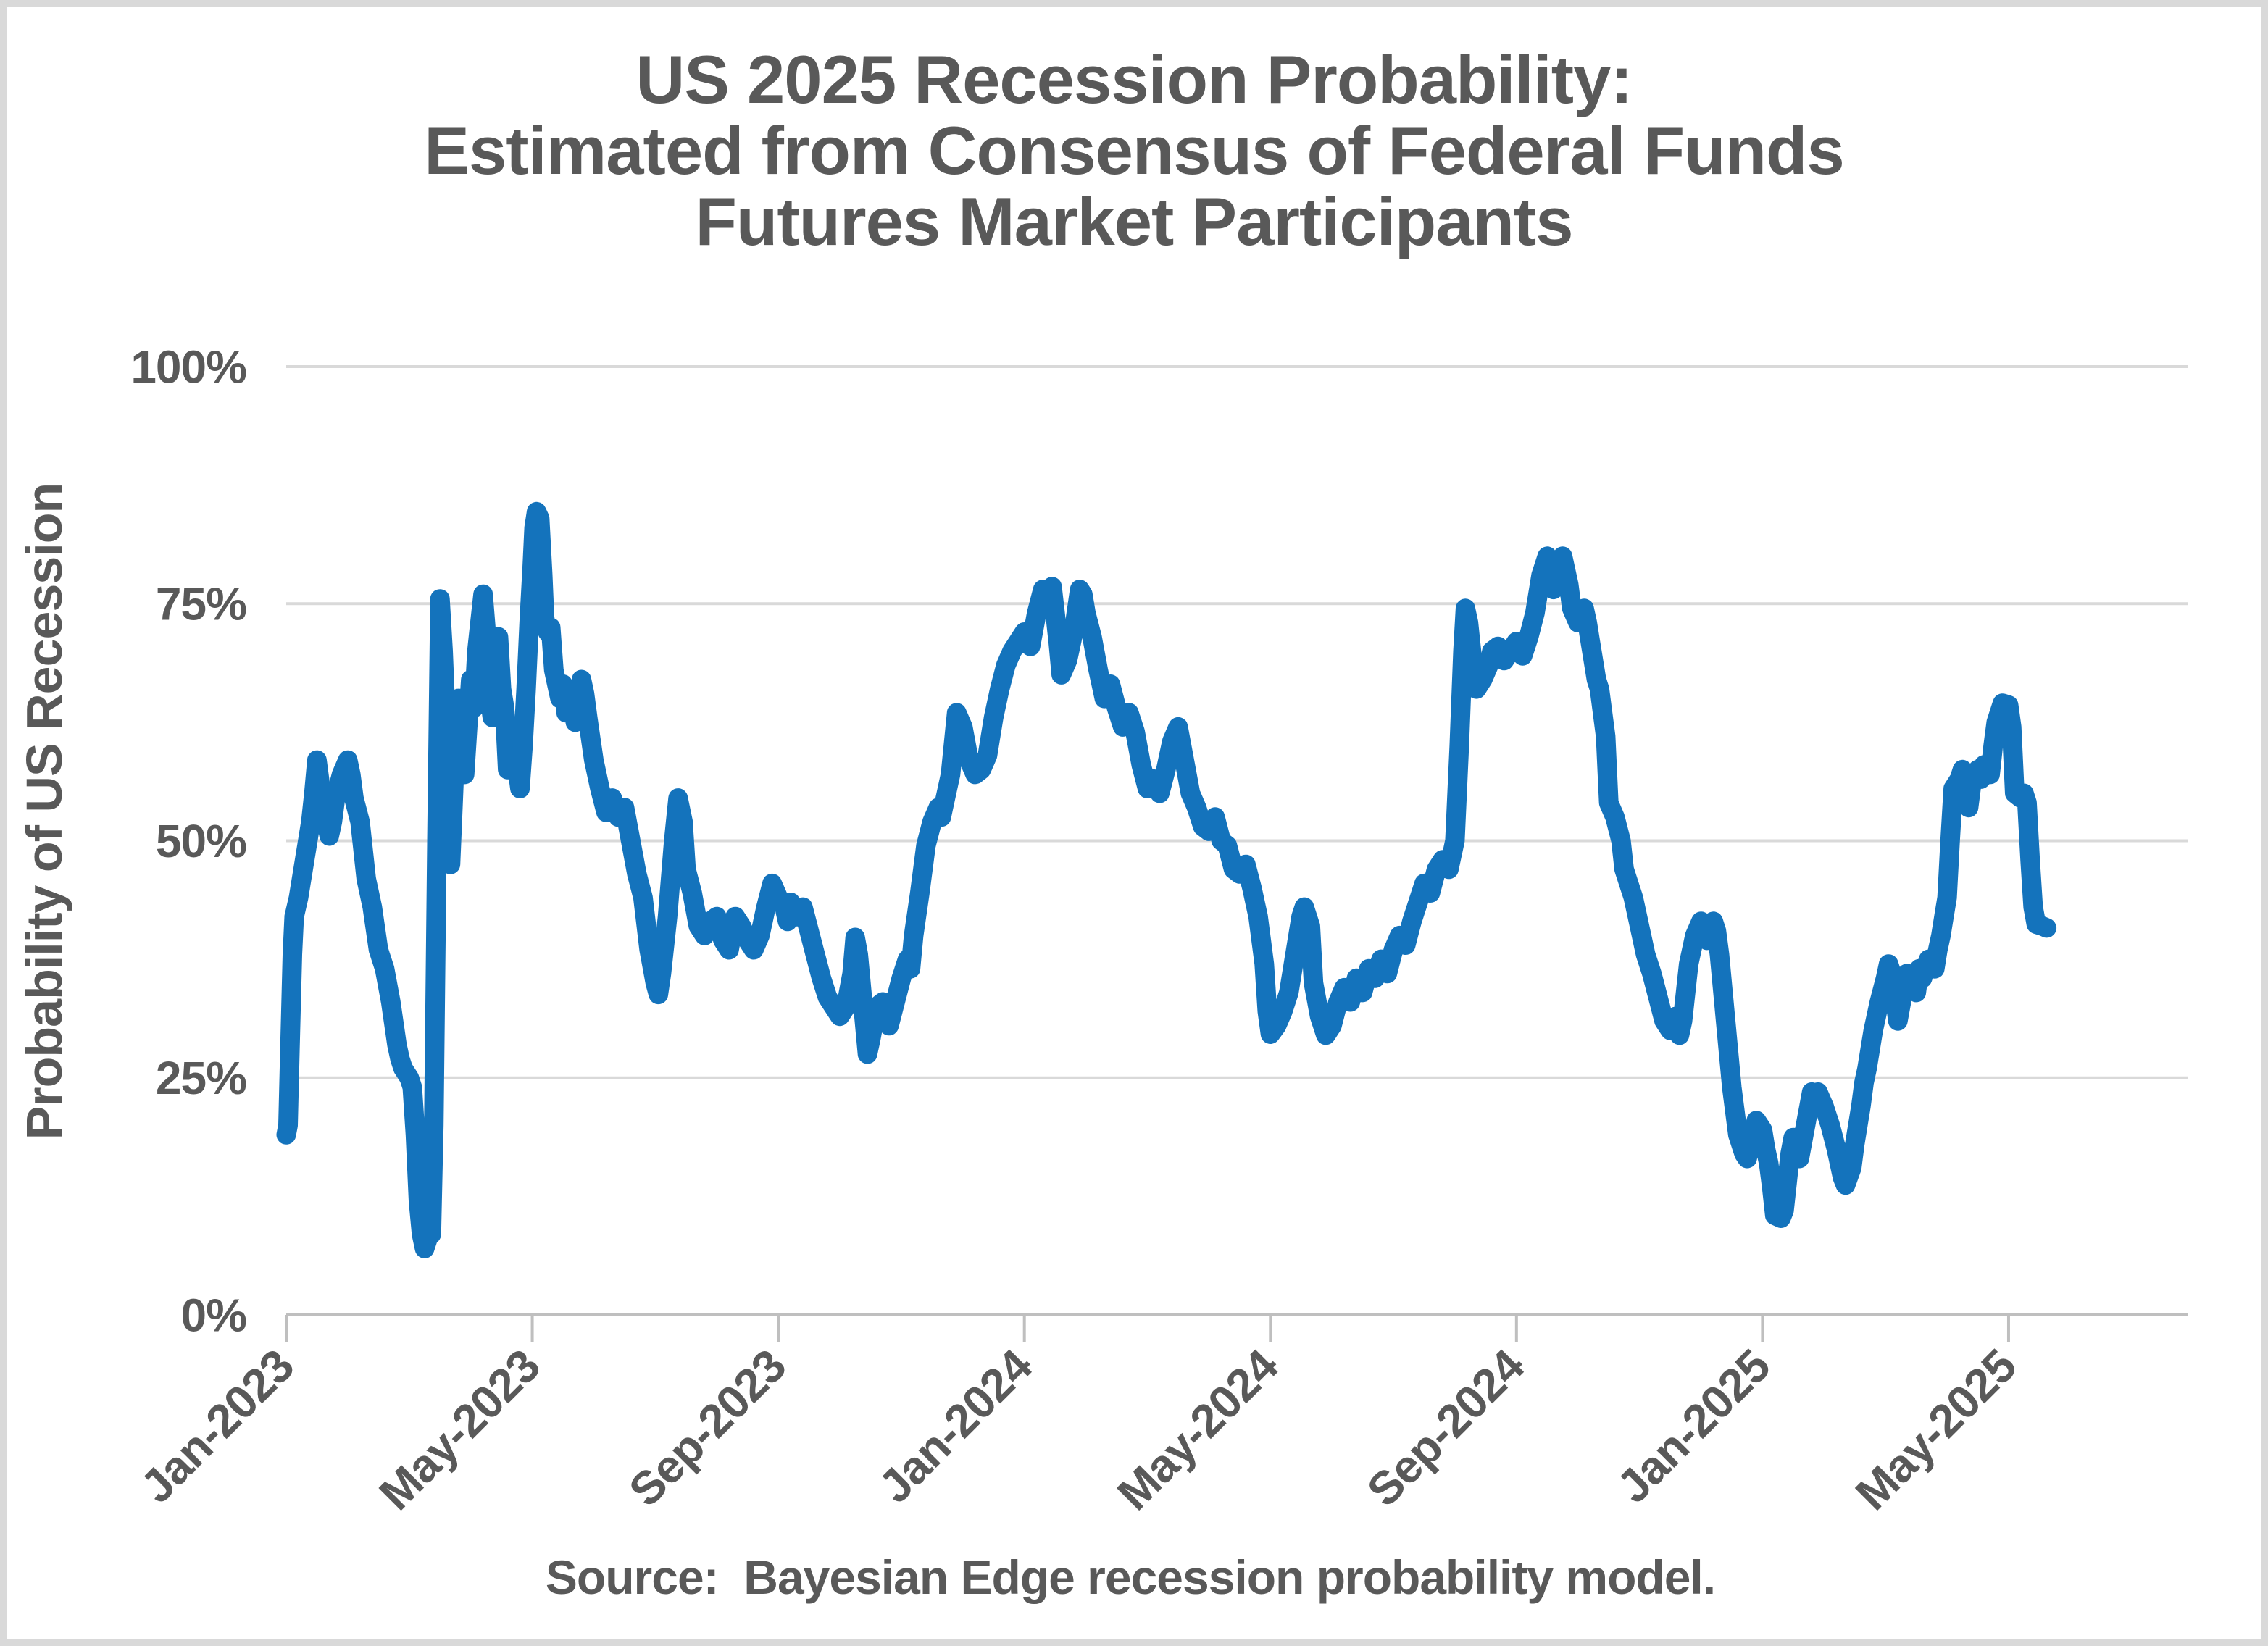  Describe the element at coordinates (1147, 1328) in the screenshot. I see `x-axis-tick-marks` at that location.